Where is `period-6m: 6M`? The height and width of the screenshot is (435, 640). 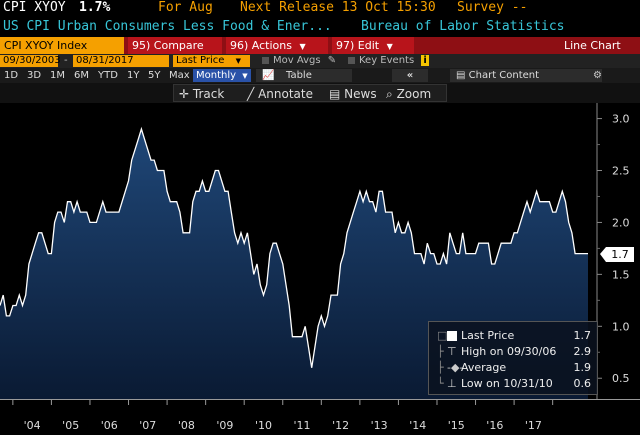 period-6m: 6M is located at coordinates (81, 75).